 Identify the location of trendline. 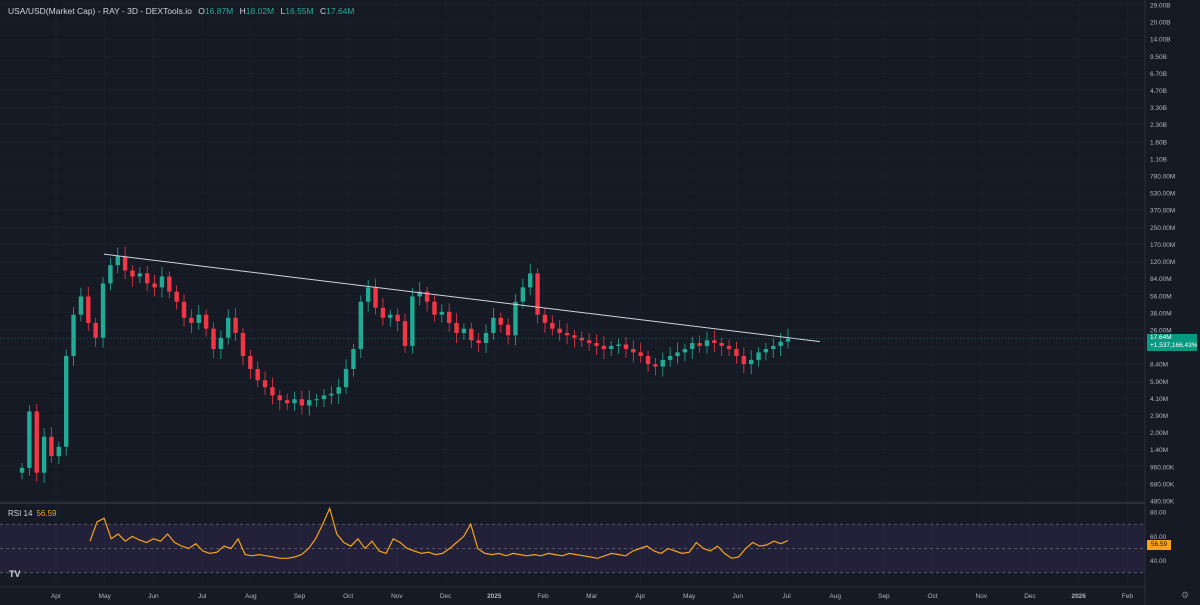
(462, 298).